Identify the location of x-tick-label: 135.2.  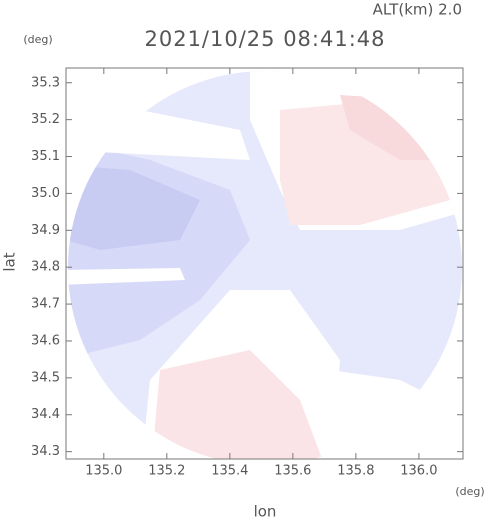
(166, 471).